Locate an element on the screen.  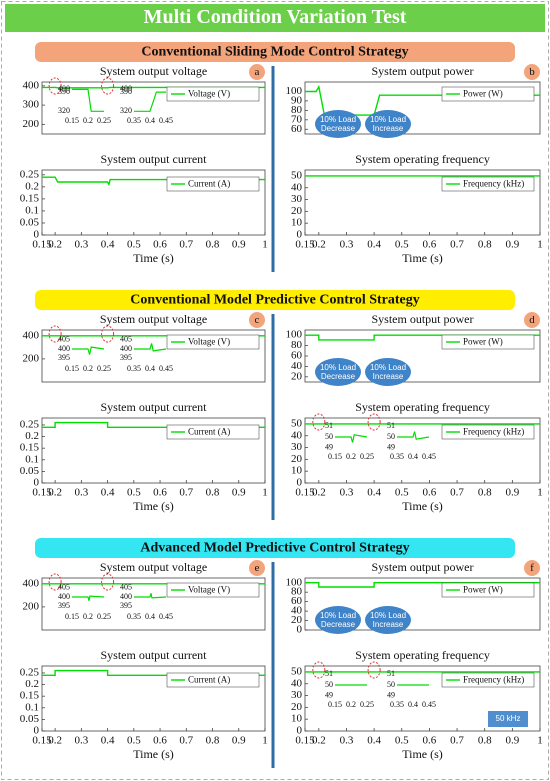
y-tick-label: 300 is located at coordinates (31, 105).